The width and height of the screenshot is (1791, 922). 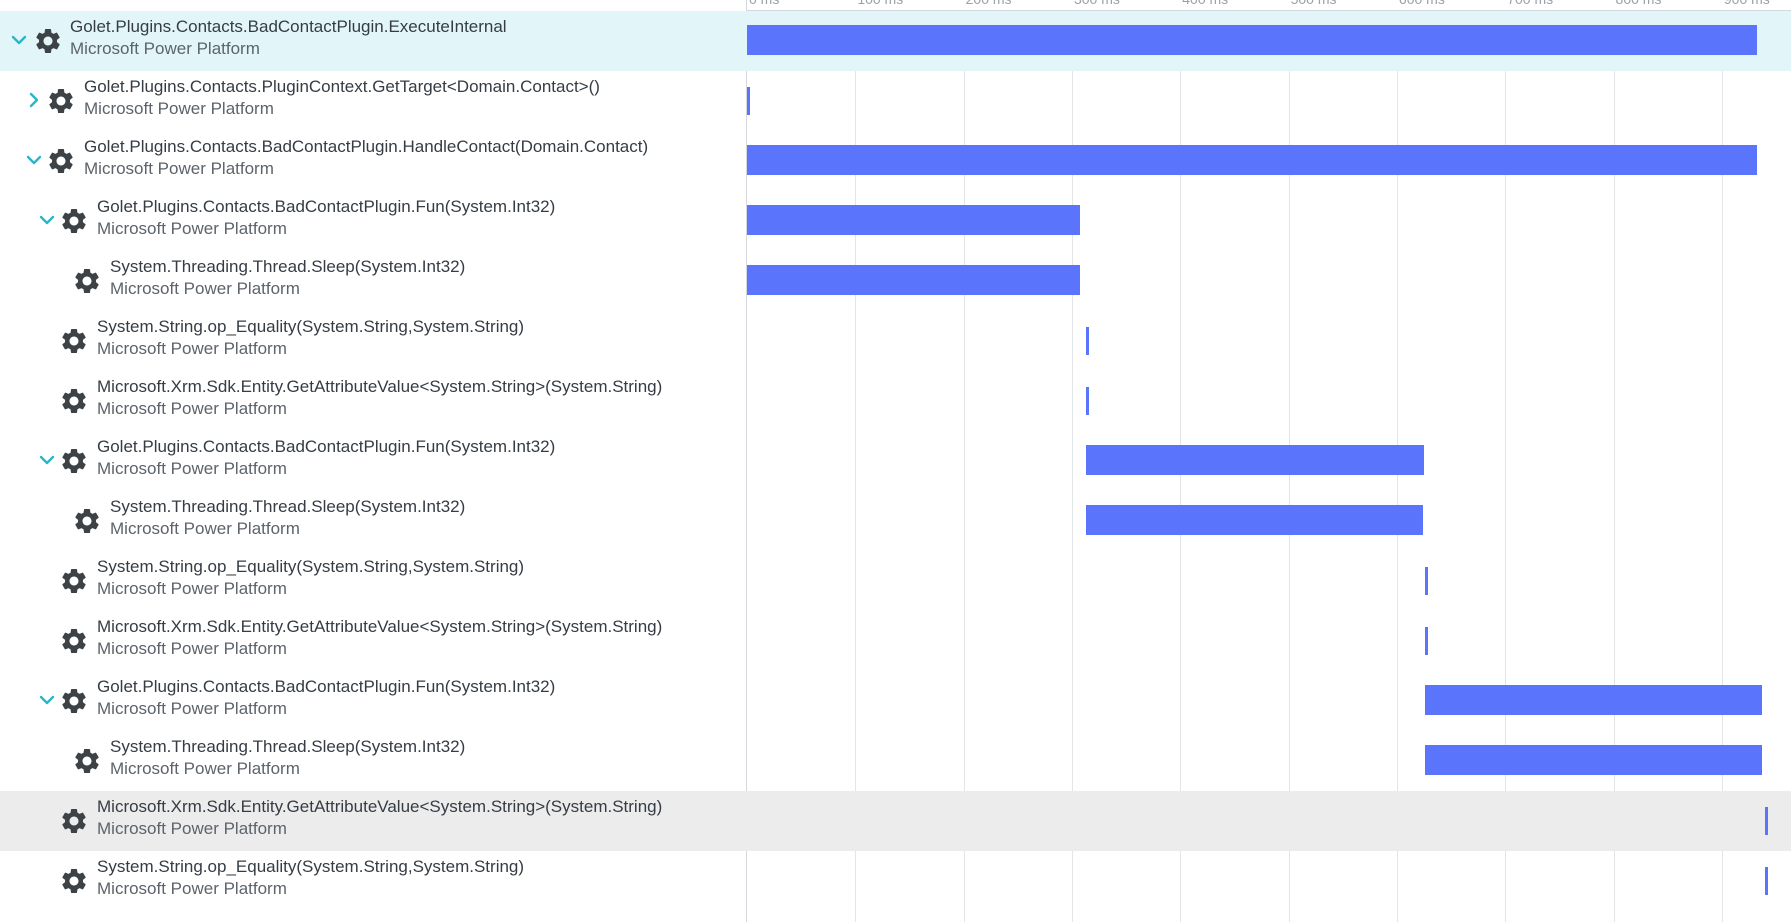 I want to click on axis-tick-label: 100 ms, so click(x=880, y=3).